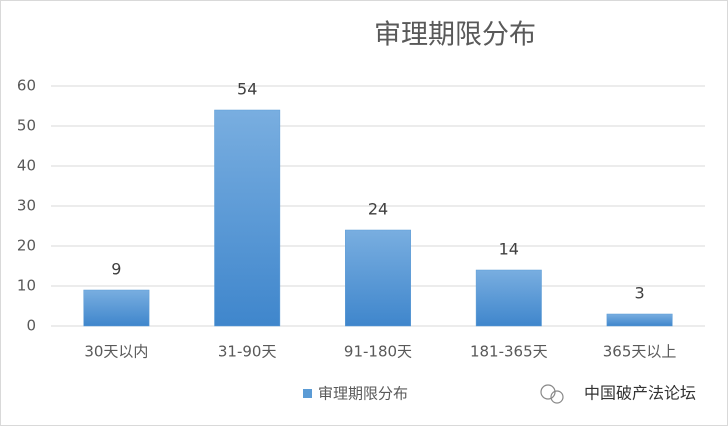 This screenshot has width=728, height=426. I want to click on y-tick-label: 30, so click(26, 206).